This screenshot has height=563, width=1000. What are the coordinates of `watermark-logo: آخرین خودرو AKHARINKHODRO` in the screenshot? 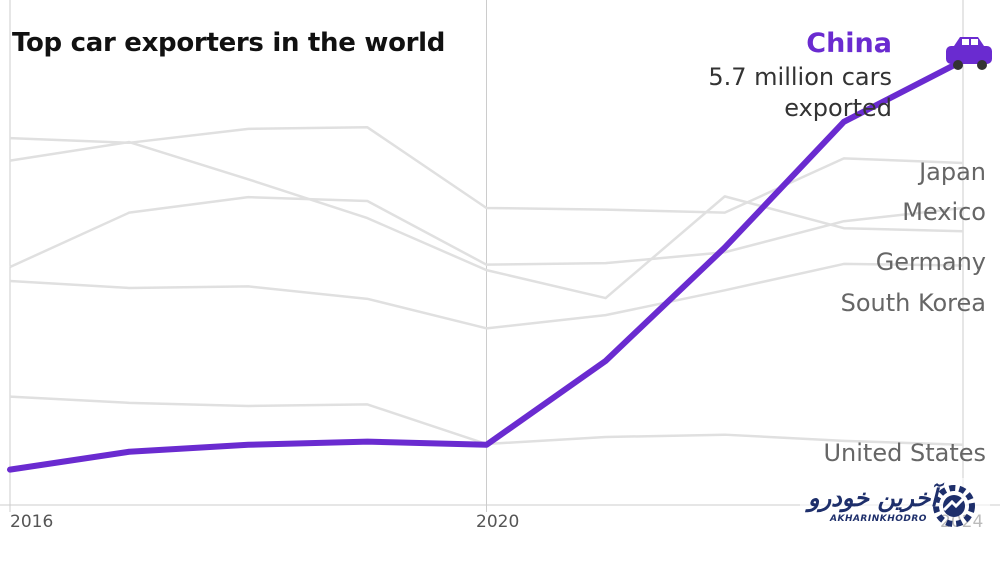 It's located at (895, 508).